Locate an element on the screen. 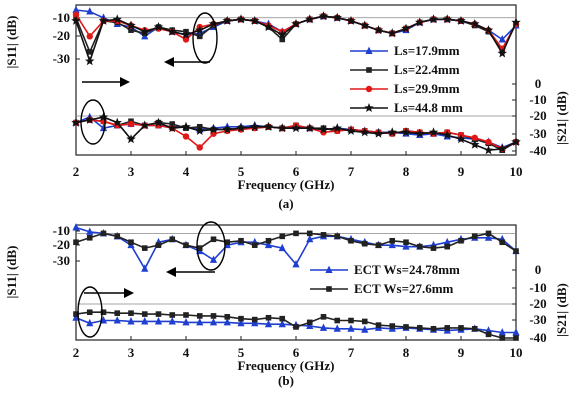 The height and width of the screenshot is (394, 576). x-tick-label: 10 is located at coordinates (516, 171).